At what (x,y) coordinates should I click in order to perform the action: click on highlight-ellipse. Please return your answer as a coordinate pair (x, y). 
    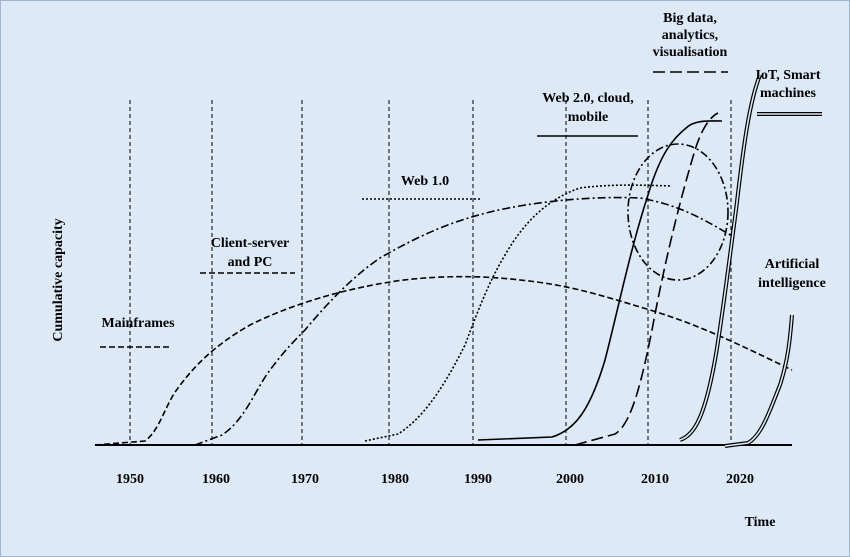
    Looking at the image, I should click on (678, 212).